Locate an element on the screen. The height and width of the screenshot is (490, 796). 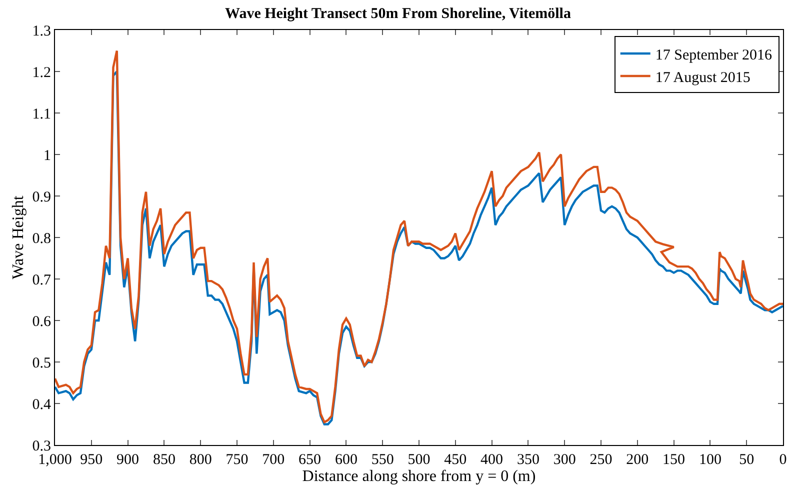
y-axis-title: Wave Height is located at coordinates (19, 237).